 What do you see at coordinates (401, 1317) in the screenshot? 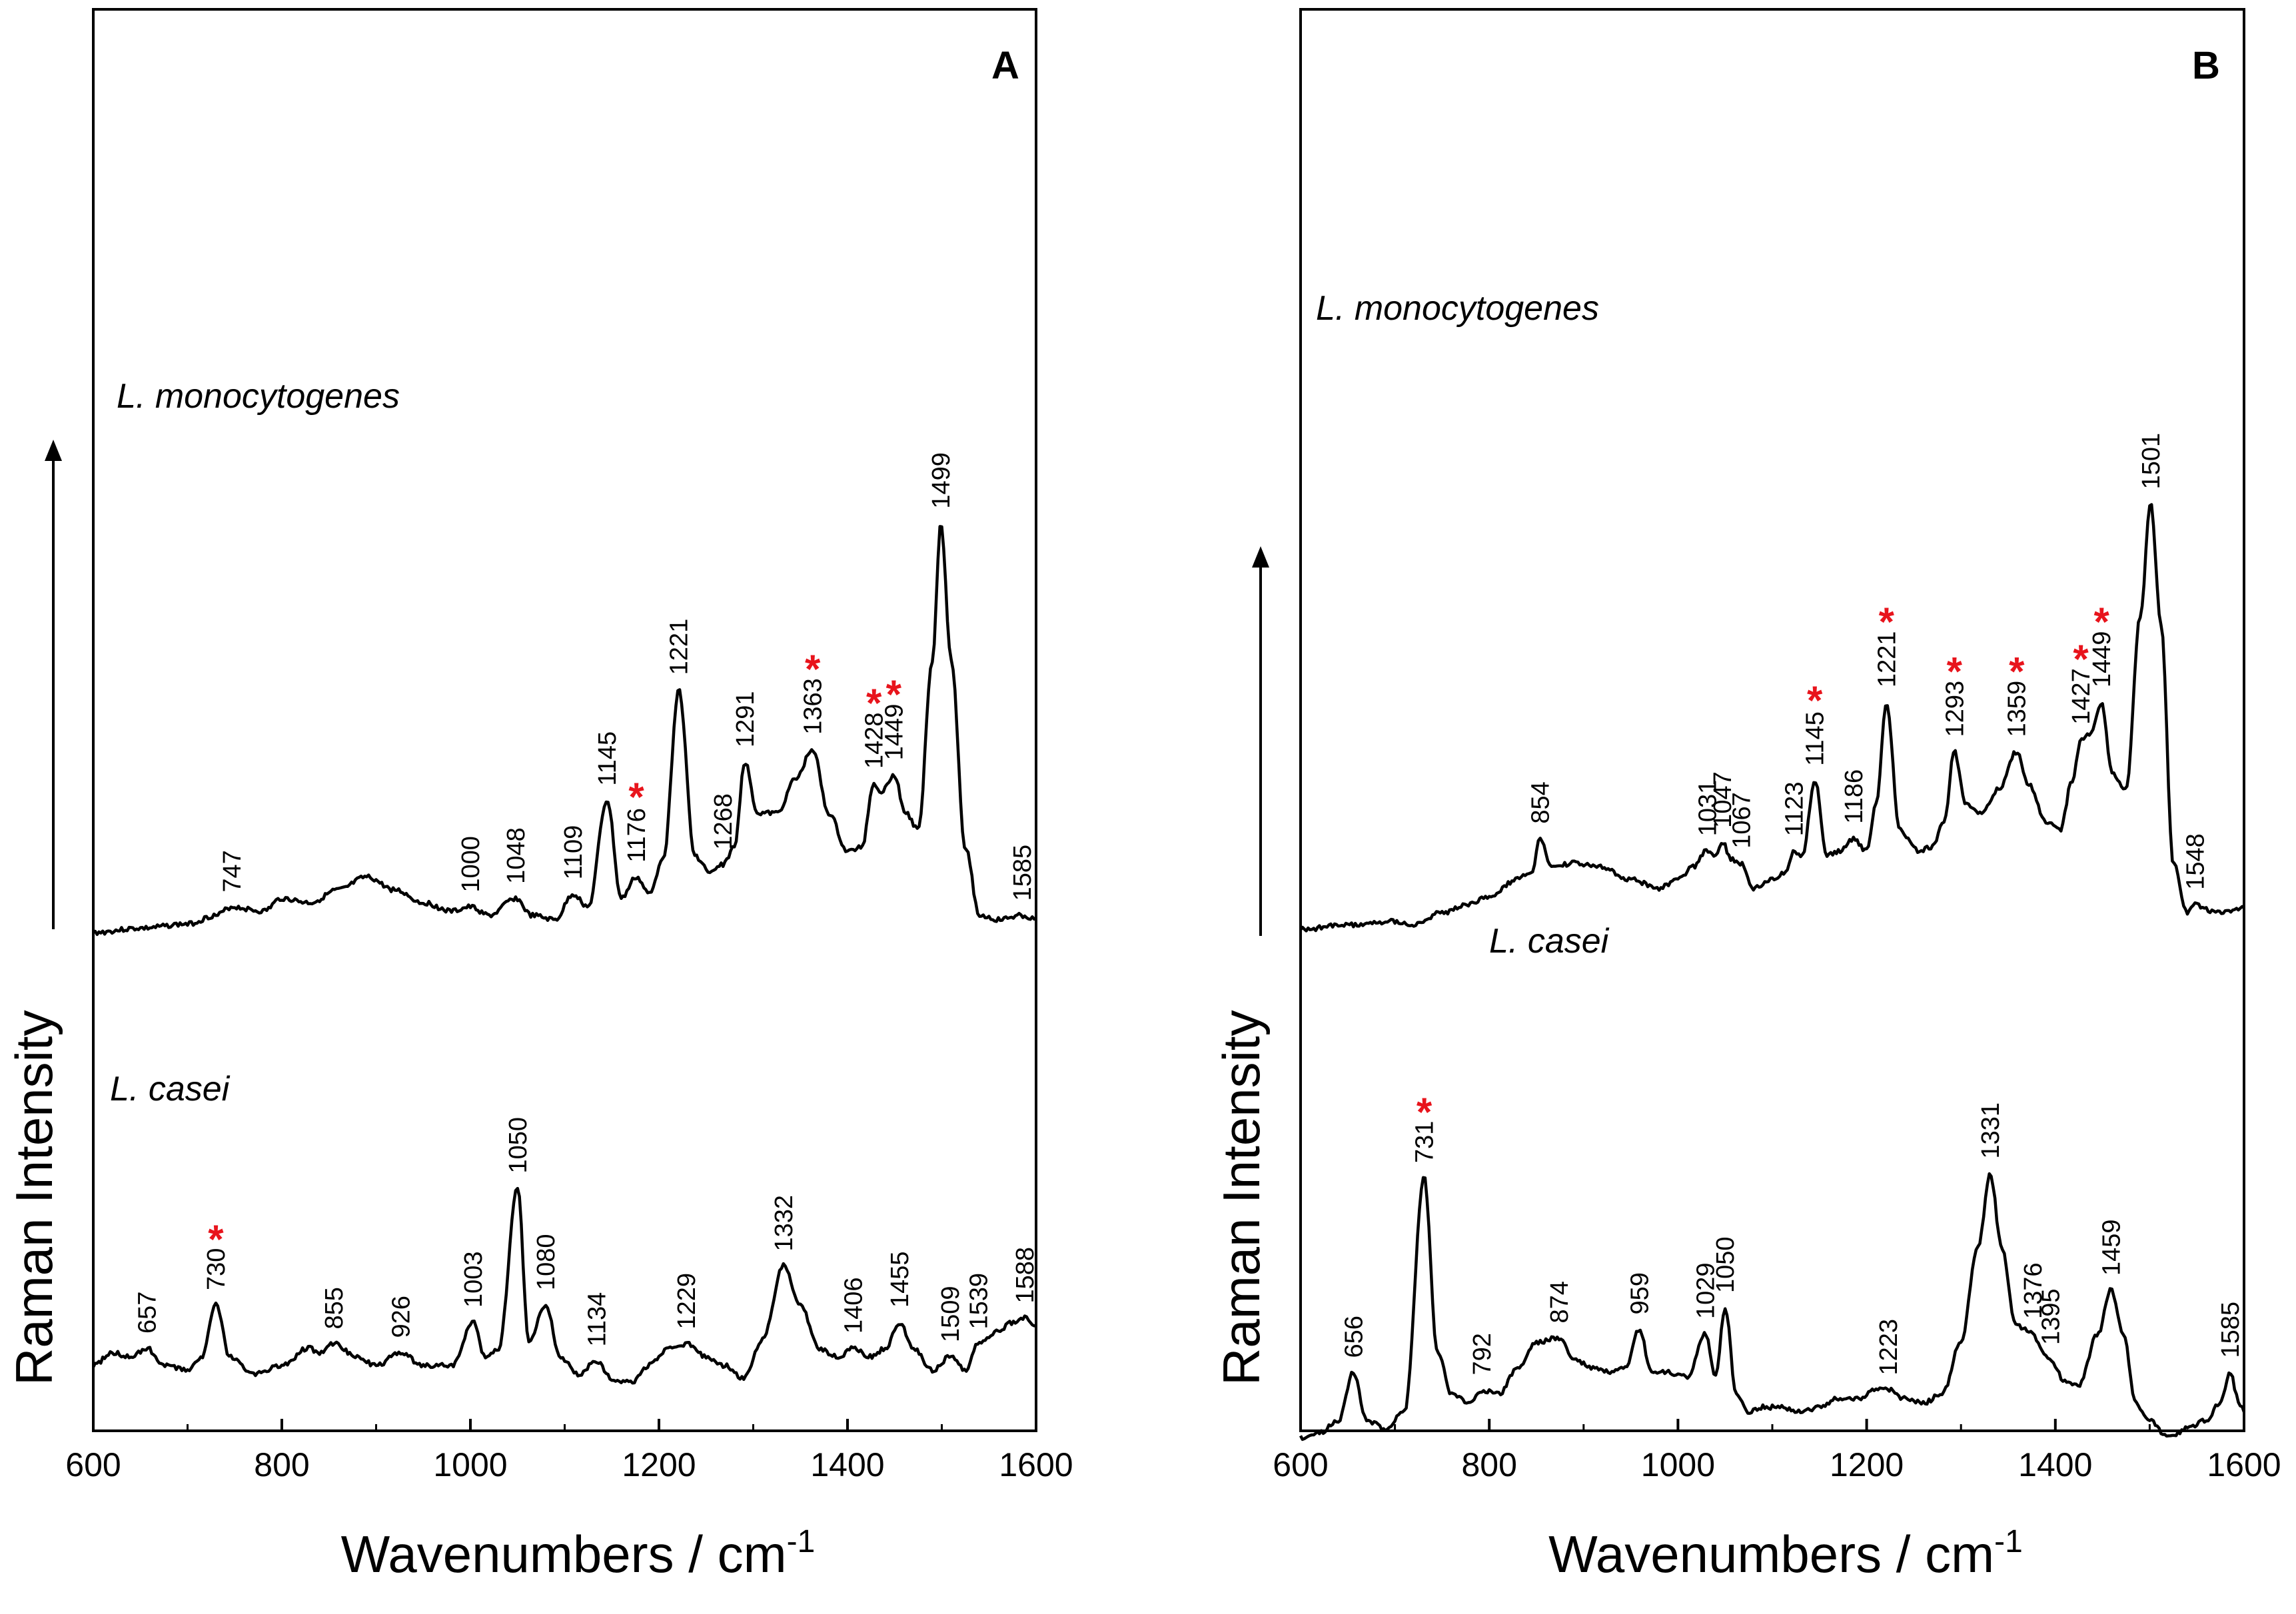
I see `peak-label: 926` at bounding box center [401, 1317].